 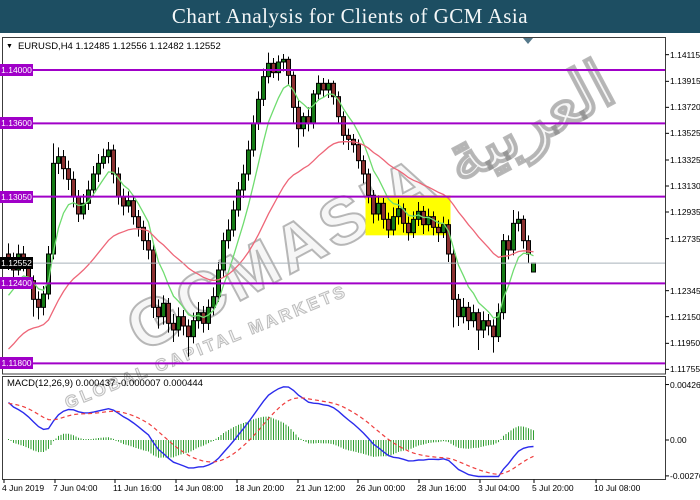 I want to click on price-axis-label: 1.13130, so click(x=685, y=186).